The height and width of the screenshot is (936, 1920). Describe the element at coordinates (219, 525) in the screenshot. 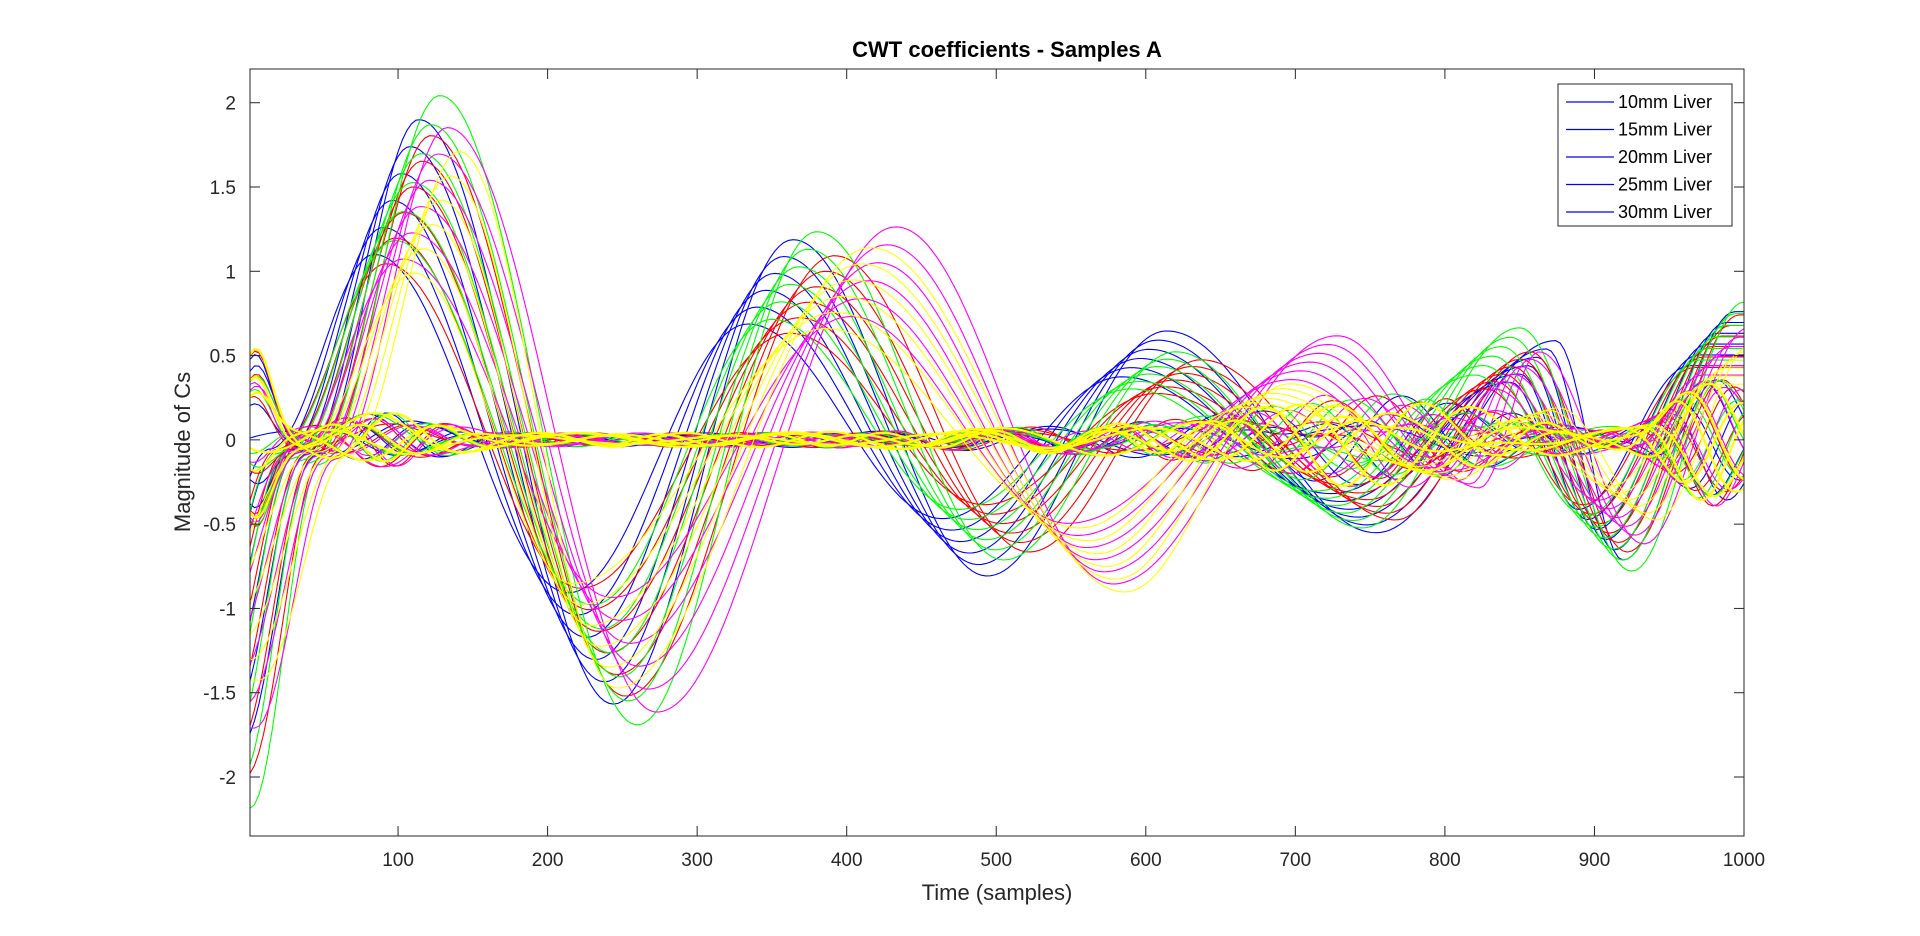

I see `y-tick-label: -0.5` at that location.